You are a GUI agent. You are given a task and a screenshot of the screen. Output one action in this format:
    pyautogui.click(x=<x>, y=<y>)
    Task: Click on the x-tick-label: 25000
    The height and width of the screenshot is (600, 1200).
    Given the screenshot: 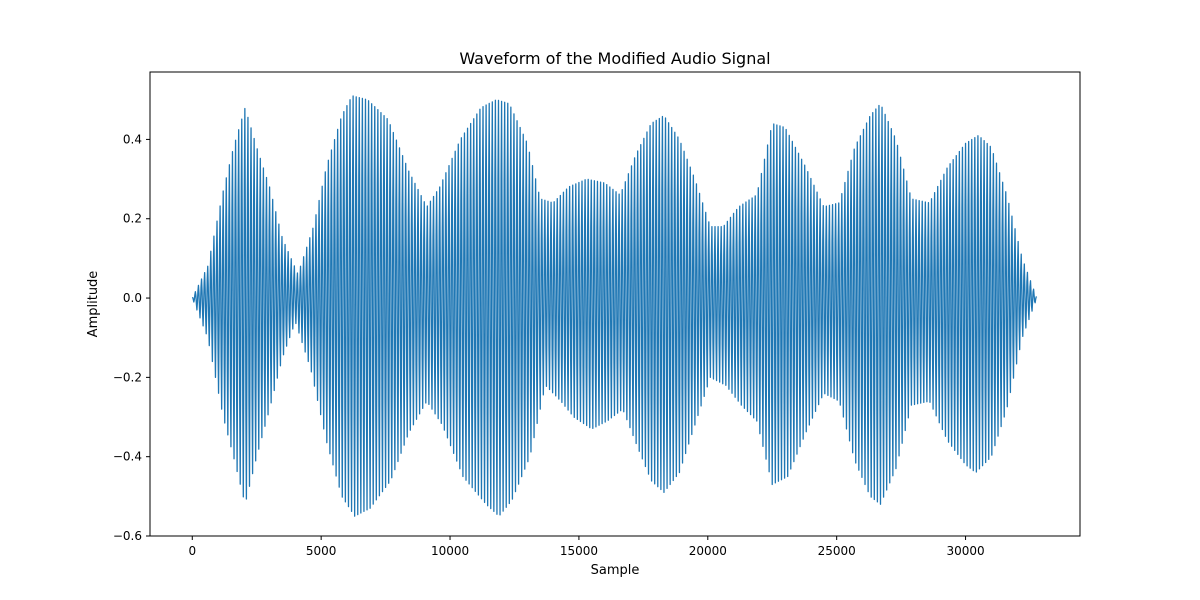 What is the action you would take?
    pyautogui.click(x=837, y=551)
    